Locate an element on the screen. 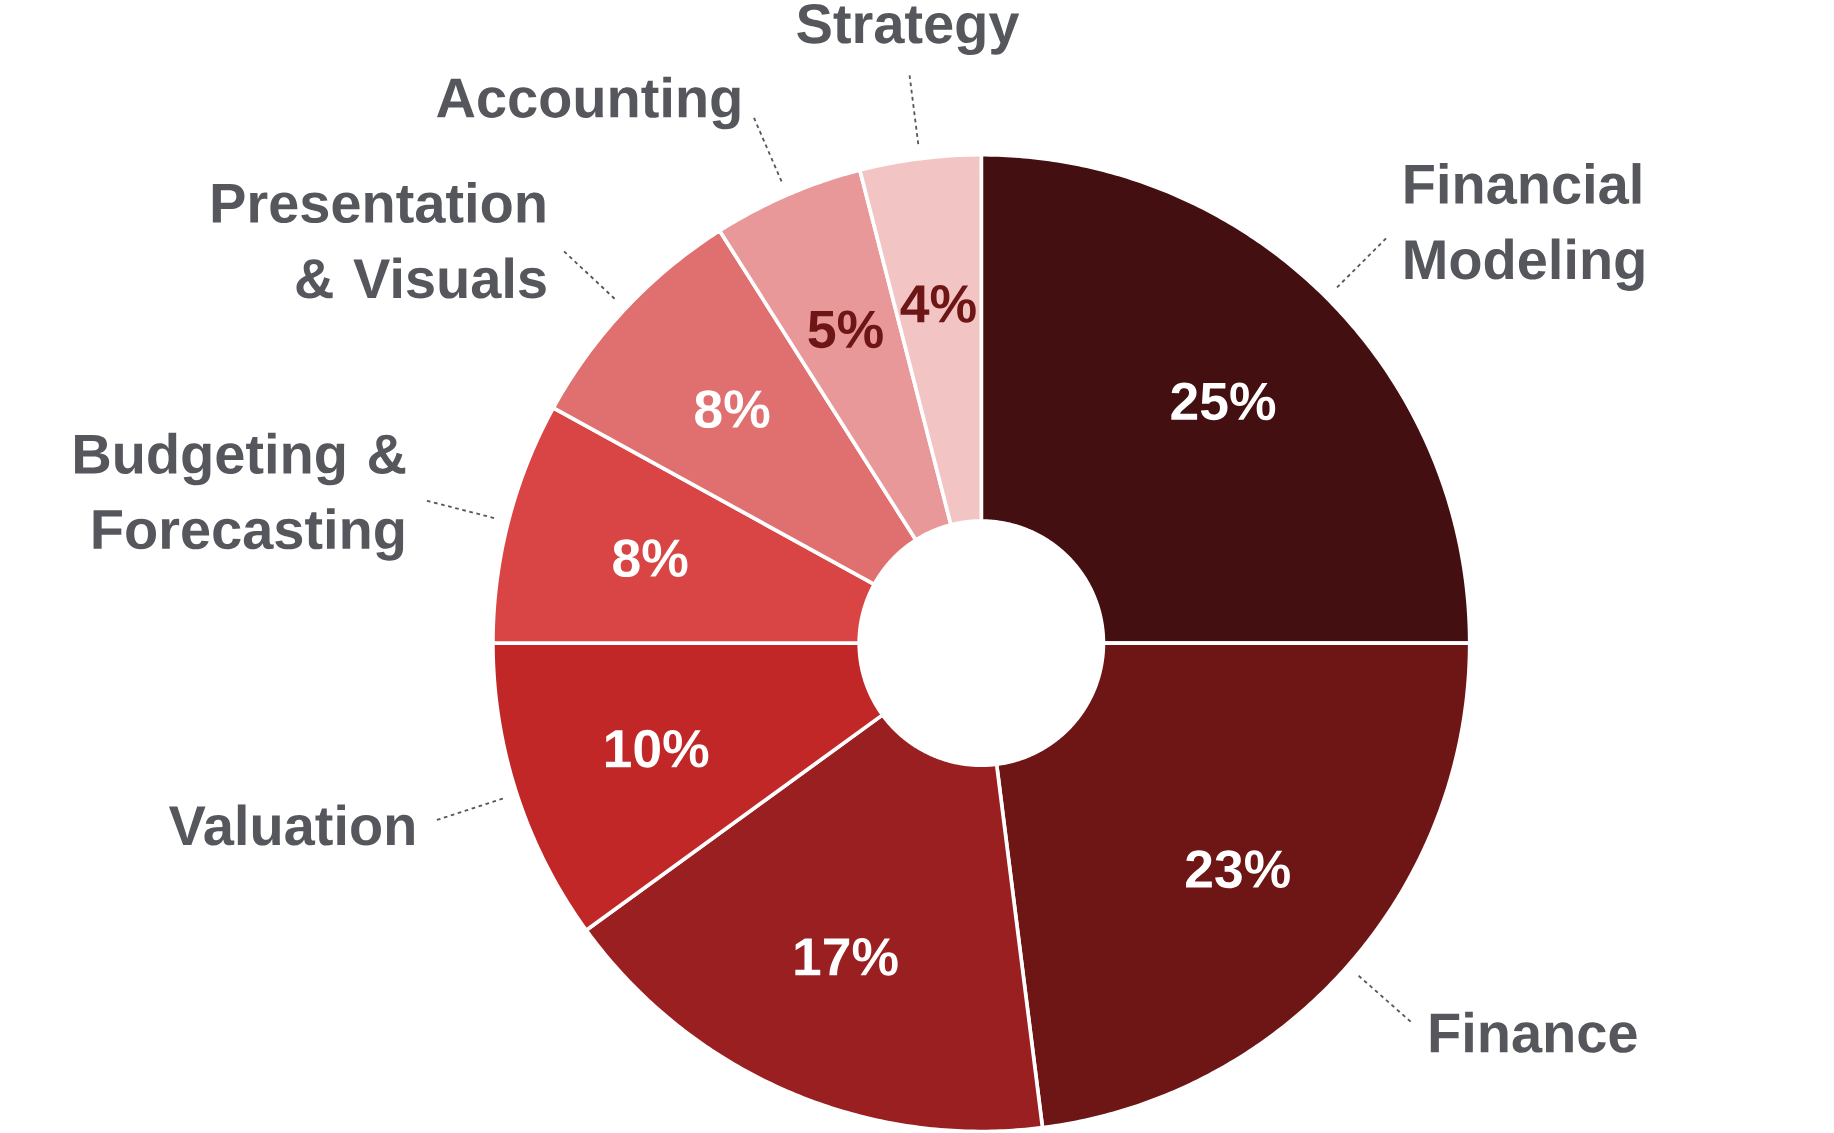 Image resolution: width=1834 pixels, height=1133 pixels. slice-label: Valuation is located at coordinates (291, 825).